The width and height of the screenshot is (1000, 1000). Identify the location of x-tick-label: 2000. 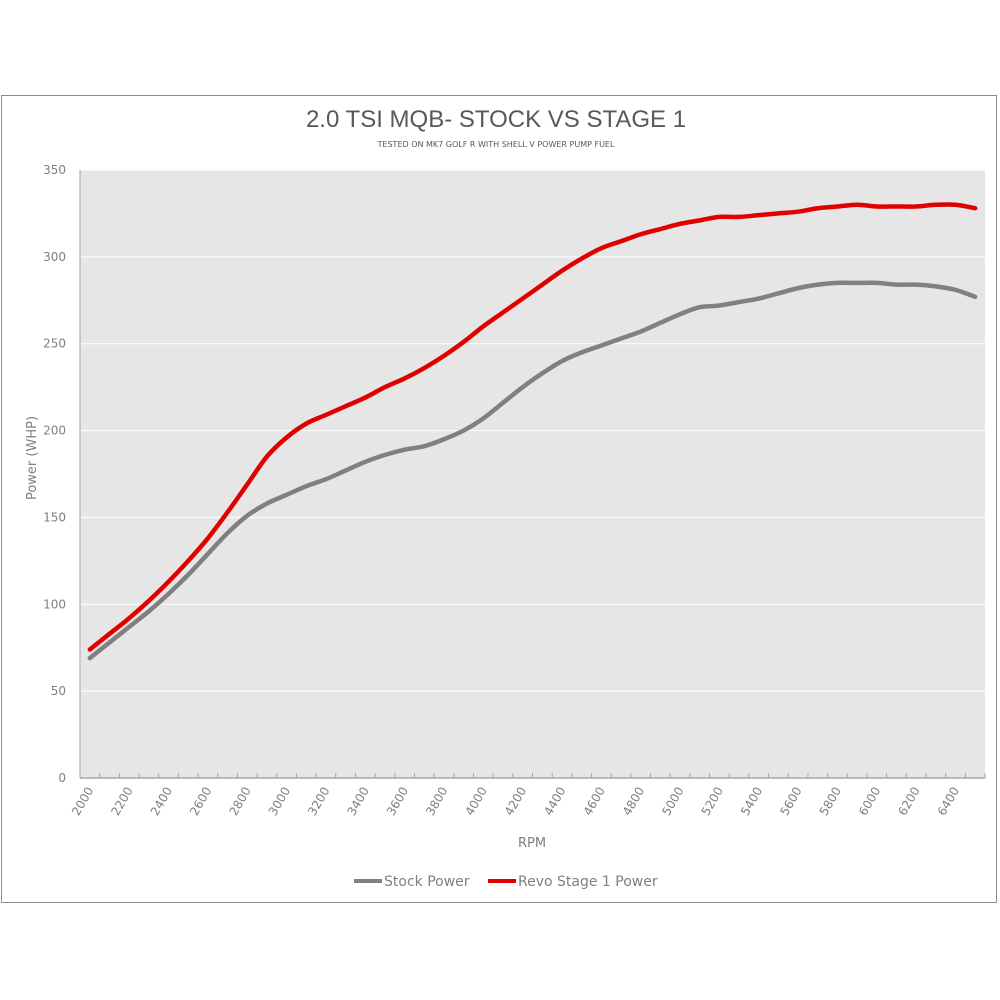
(82, 801).